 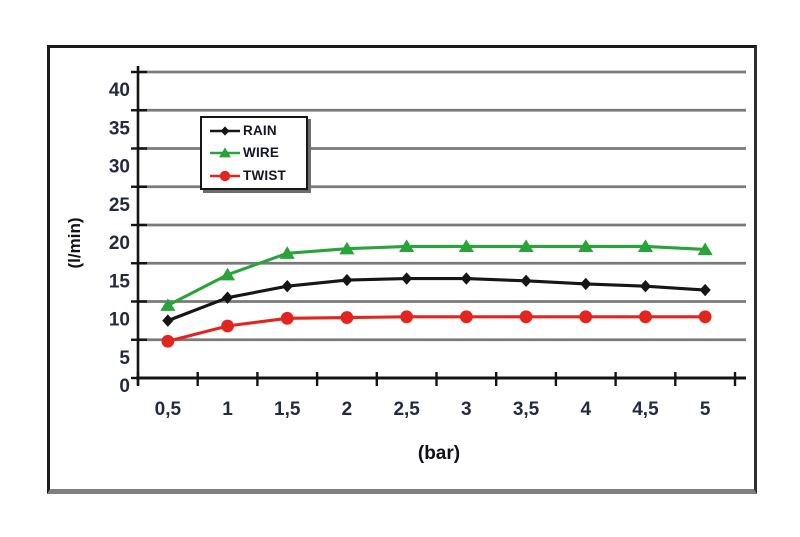 What do you see at coordinates (260, 130) in the screenshot?
I see `legend-label-rain: RAIN` at bounding box center [260, 130].